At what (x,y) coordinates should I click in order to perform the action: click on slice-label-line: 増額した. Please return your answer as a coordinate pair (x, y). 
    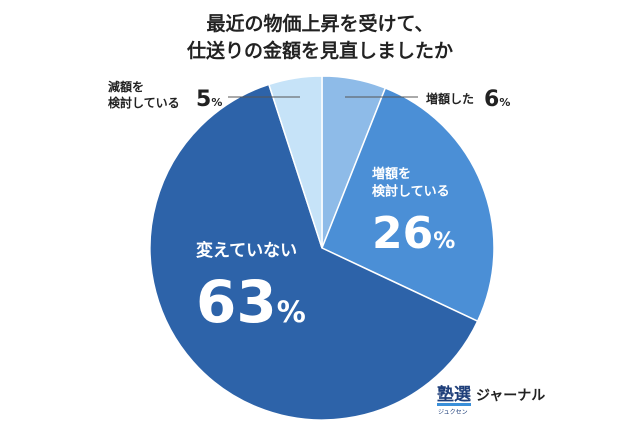
    Looking at the image, I should click on (450, 98).